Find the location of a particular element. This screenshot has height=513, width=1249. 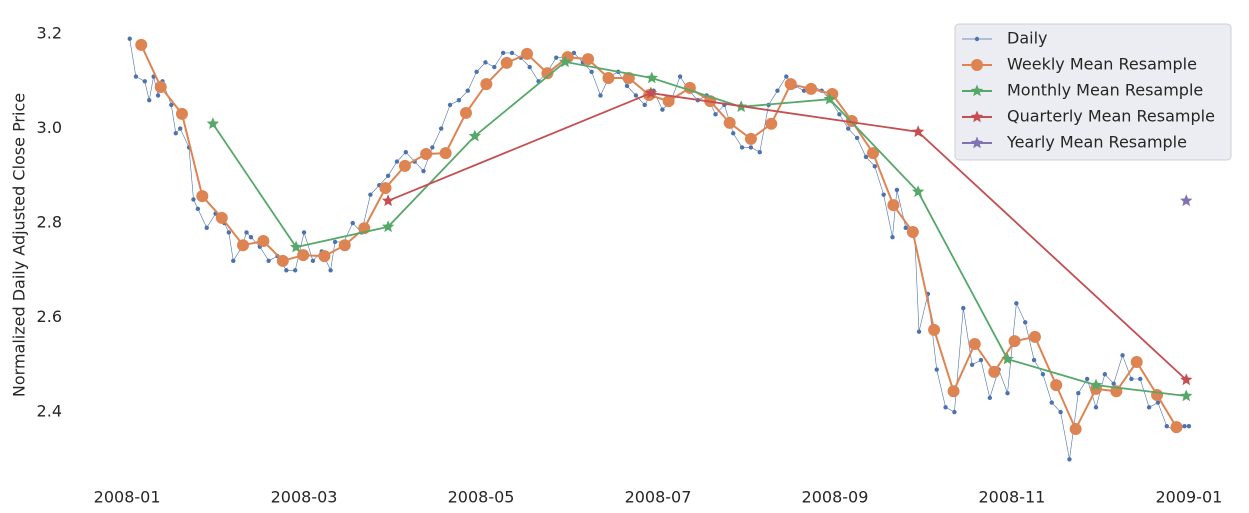

legend-label: Yearly Mean Resample is located at coordinates (1096, 142).